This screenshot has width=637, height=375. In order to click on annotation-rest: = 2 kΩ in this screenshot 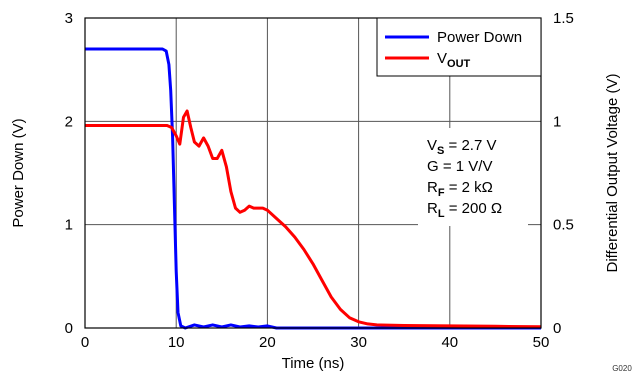, I will do `click(469, 187)`.